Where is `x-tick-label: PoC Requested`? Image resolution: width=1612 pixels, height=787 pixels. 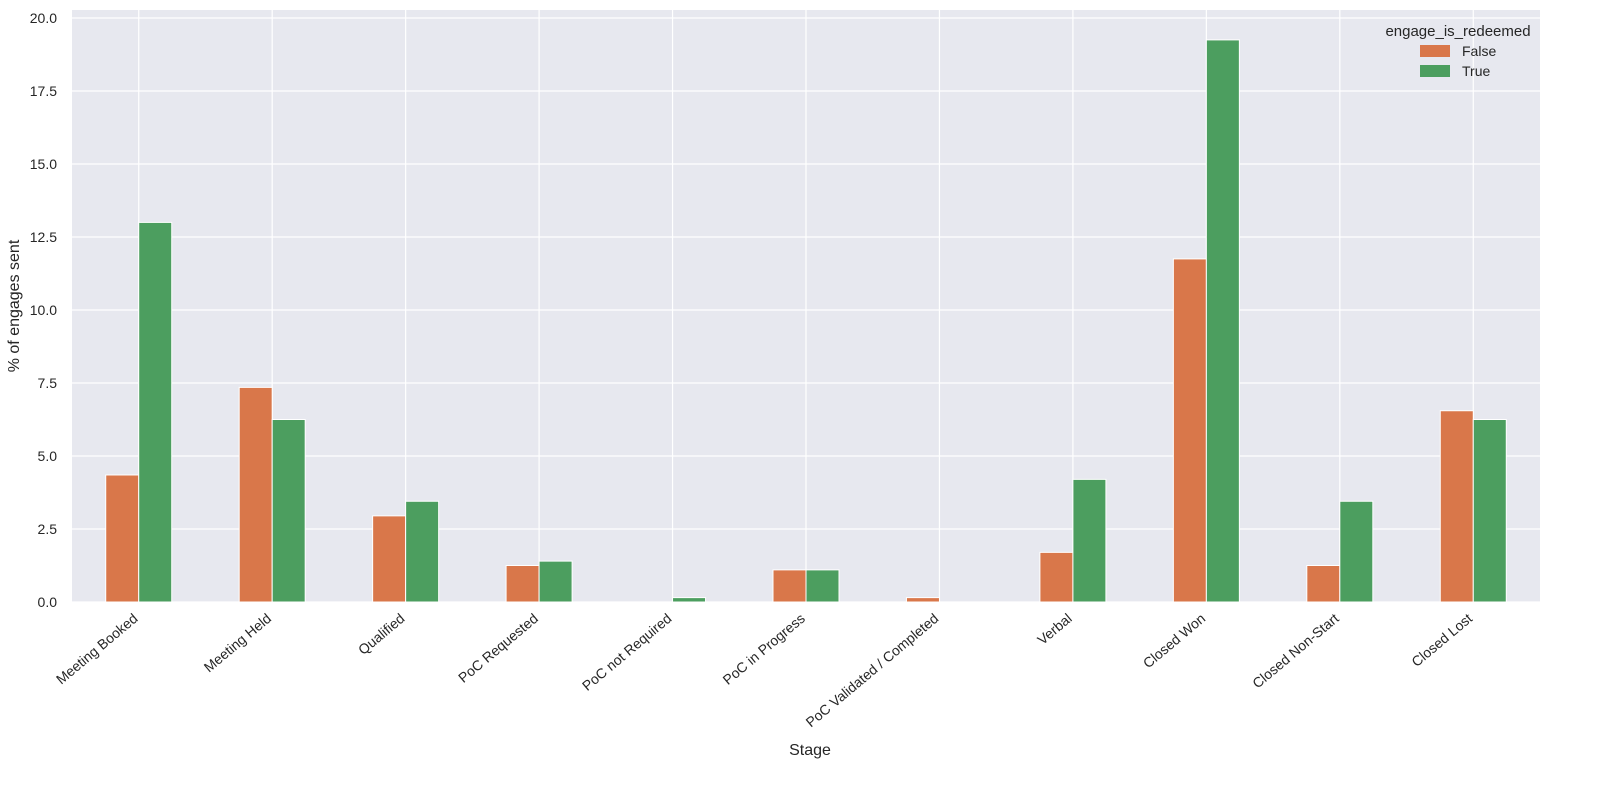
x-tick-label: PoC Requested is located at coordinates (498, 648).